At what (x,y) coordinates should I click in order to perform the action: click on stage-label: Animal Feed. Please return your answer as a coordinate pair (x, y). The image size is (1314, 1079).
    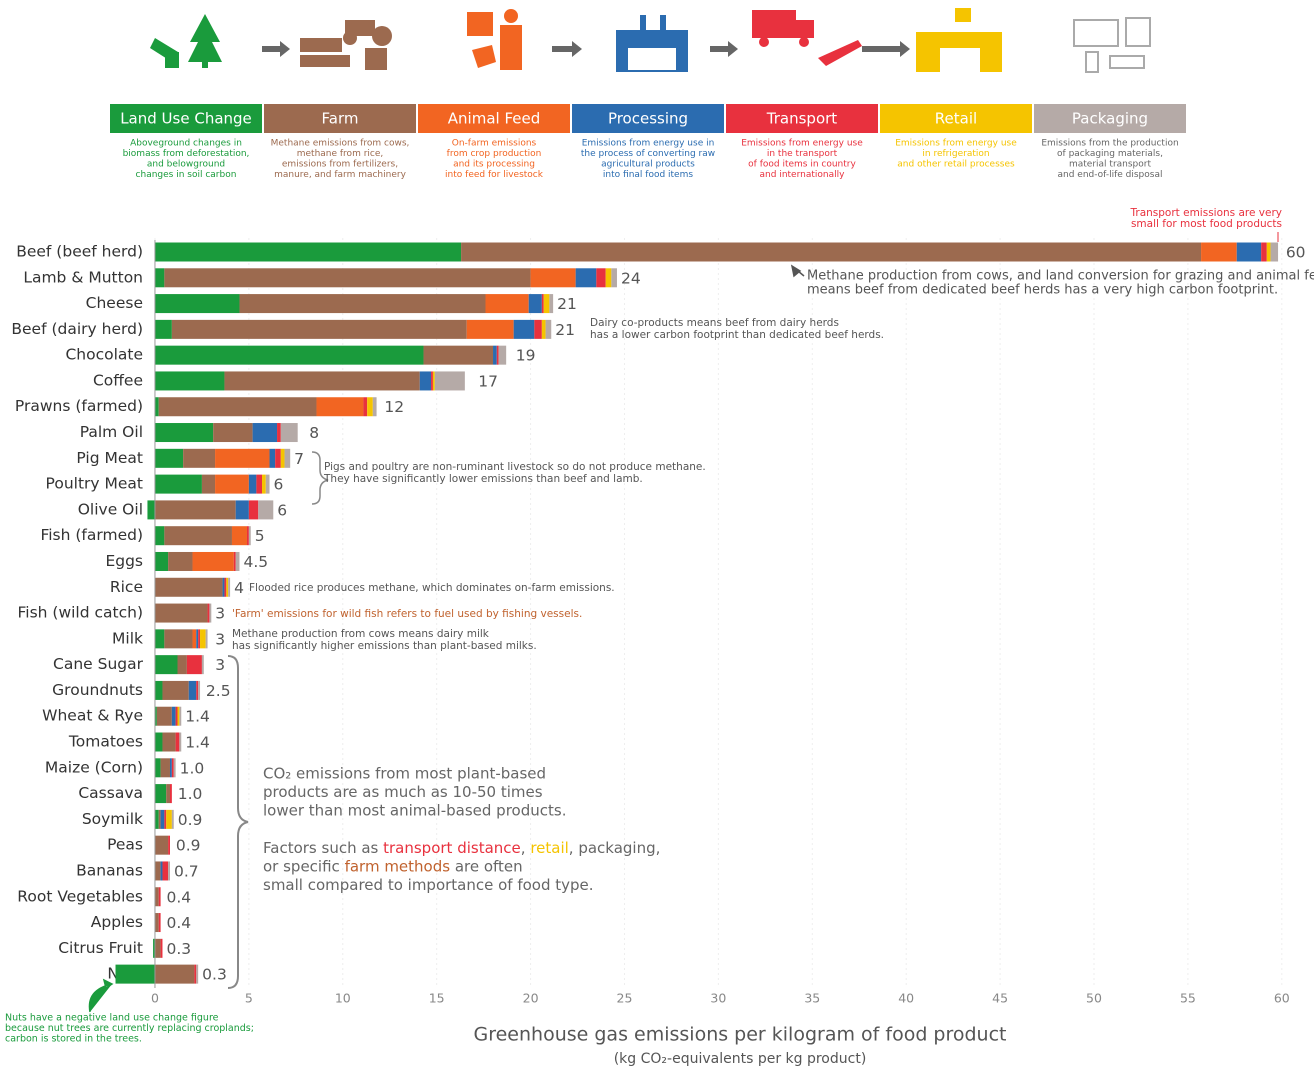
    Looking at the image, I should click on (494, 119).